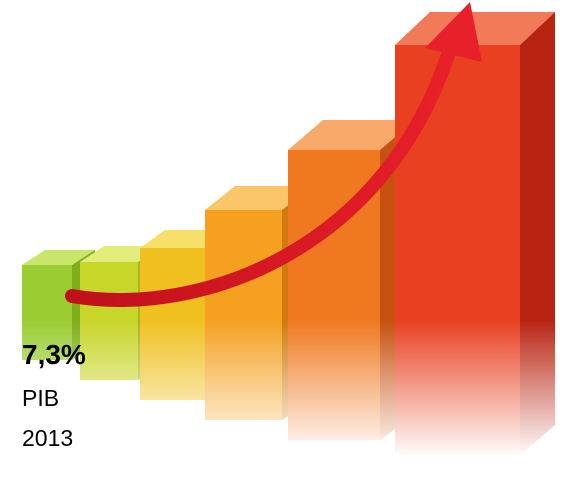 The image size is (581, 482). I want to click on caption-value: 7,3%, so click(54, 354).